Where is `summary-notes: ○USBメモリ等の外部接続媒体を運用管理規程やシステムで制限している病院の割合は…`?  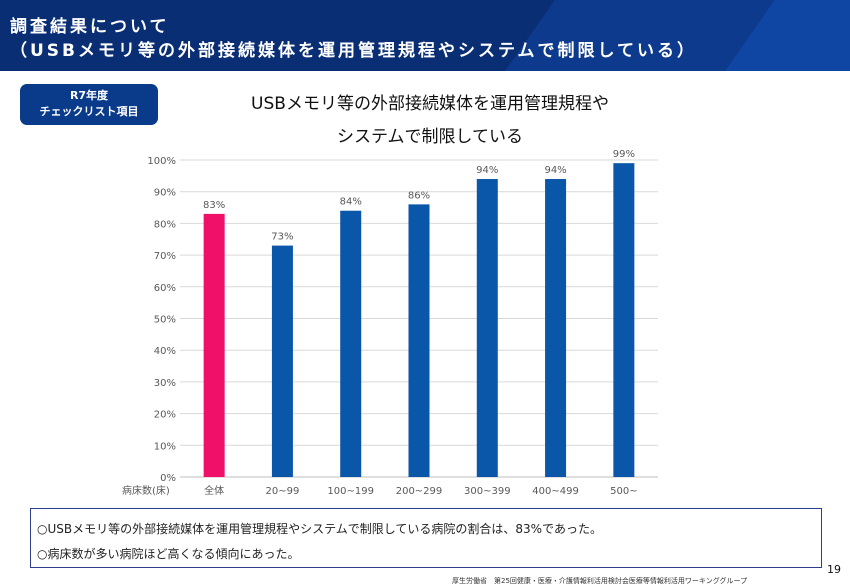
summary-notes: ○USBメモリ等の外部接続媒体を運用管理規程やシステムで制限している病院の割合は… is located at coordinates (426, 538).